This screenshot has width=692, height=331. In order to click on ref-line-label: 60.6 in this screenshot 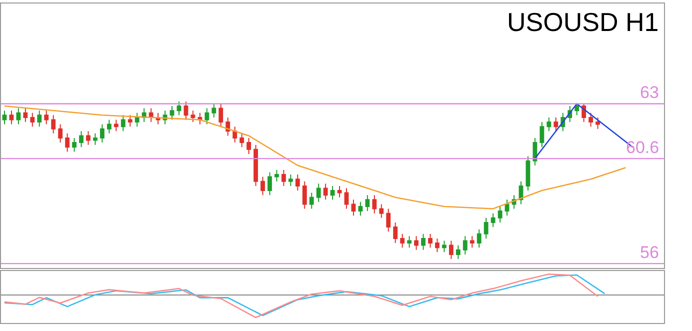, I will do `click(643, 147)`.